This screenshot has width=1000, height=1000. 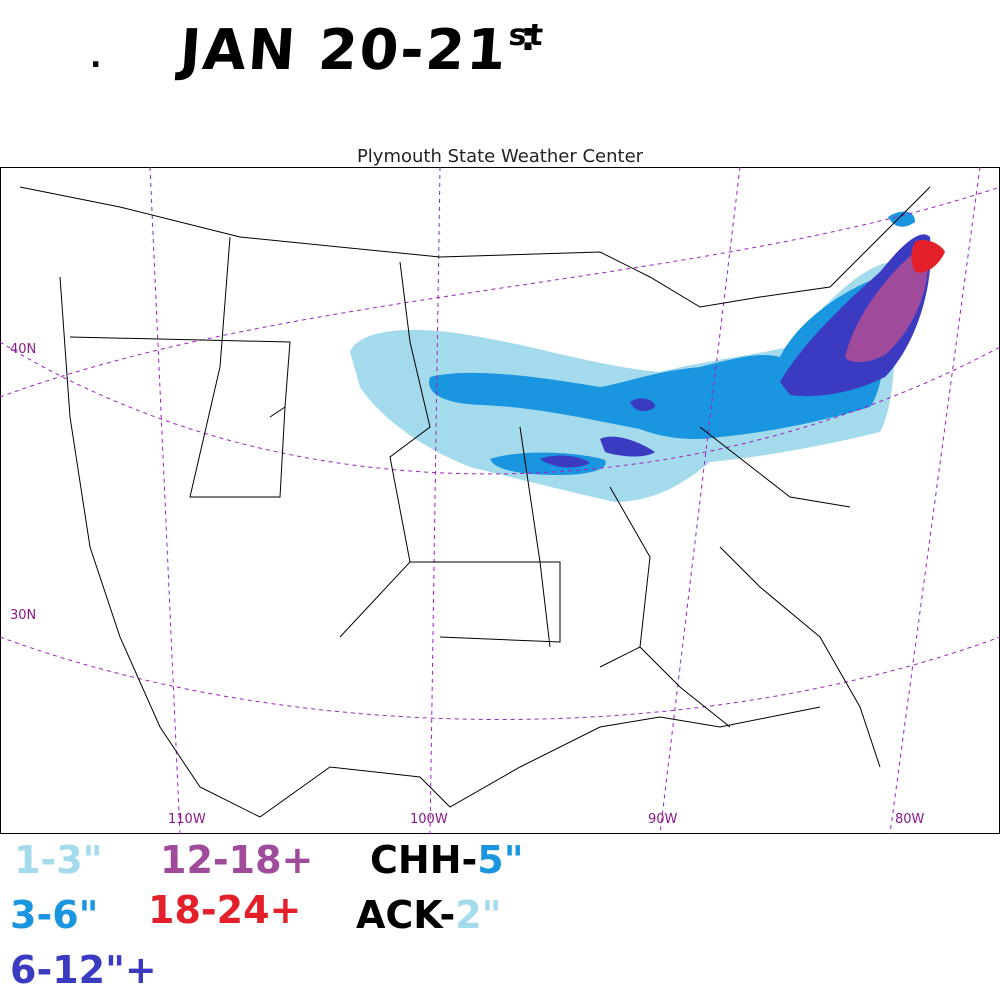 What do you see at coordinates (663, 819) in the screenshot?
I see `lon-label-90w: 90W` at bounding box center [663, 819].